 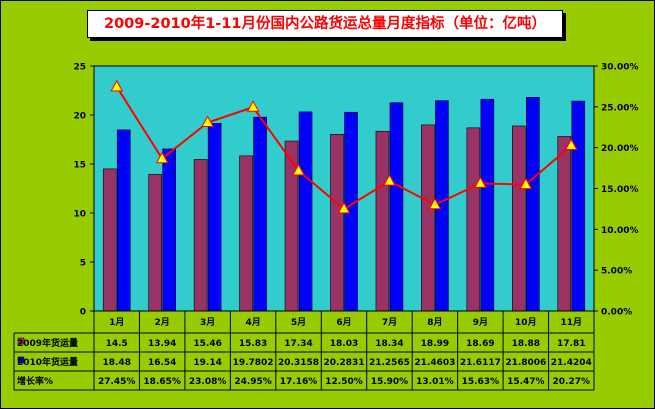 I want to click on data-label: 18.99, so click(x=435, y=344).